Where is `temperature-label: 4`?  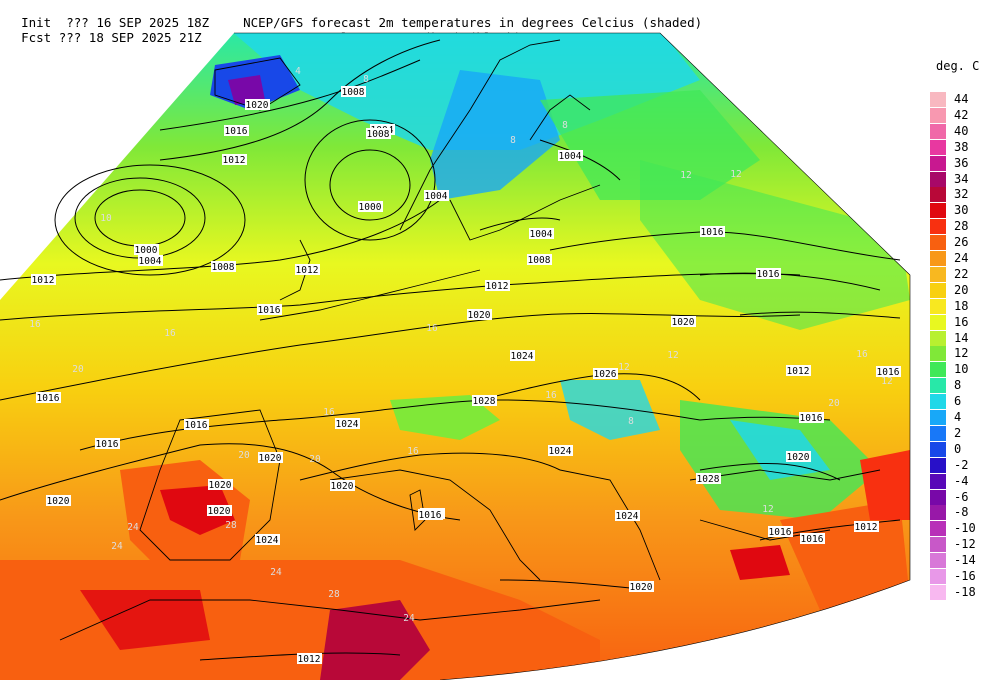 temperature-label: 4 is located at coordinates (298, 71).